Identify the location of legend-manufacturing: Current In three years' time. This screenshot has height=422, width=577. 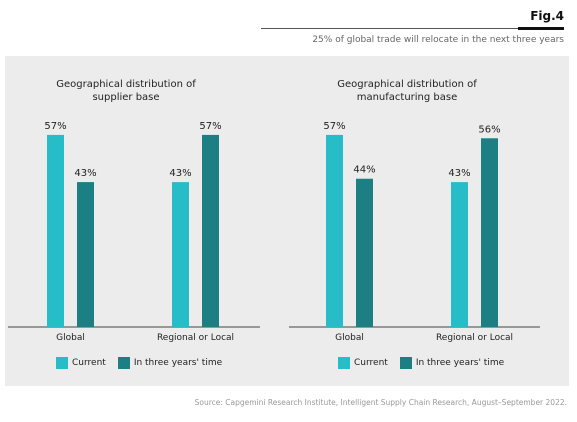
(427, 363).